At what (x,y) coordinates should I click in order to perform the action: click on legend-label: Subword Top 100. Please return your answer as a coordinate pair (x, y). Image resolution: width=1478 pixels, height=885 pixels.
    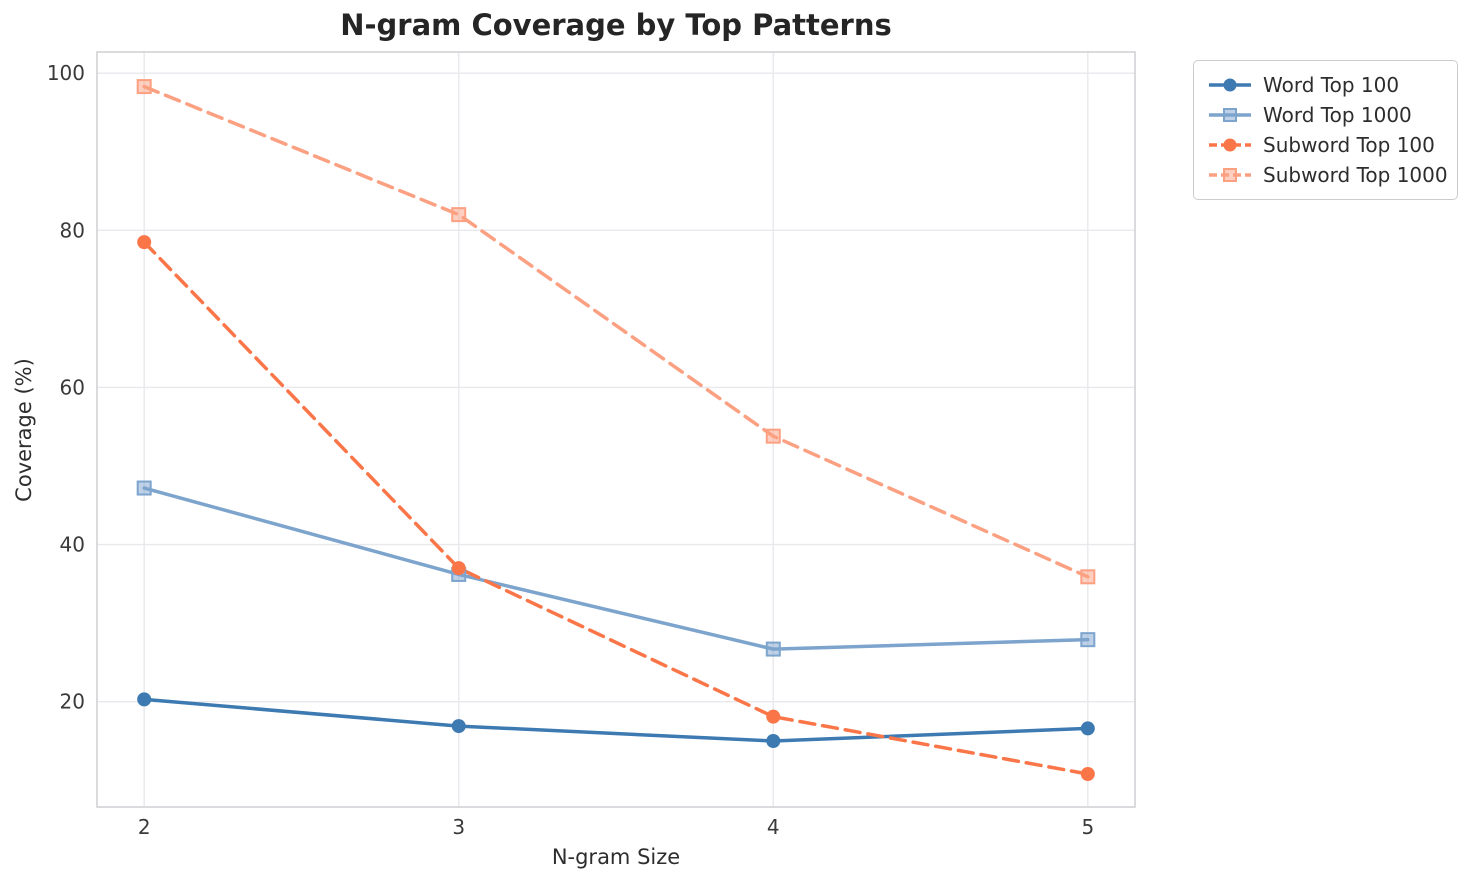
    Looking at the image, I should click on (1349, 145).